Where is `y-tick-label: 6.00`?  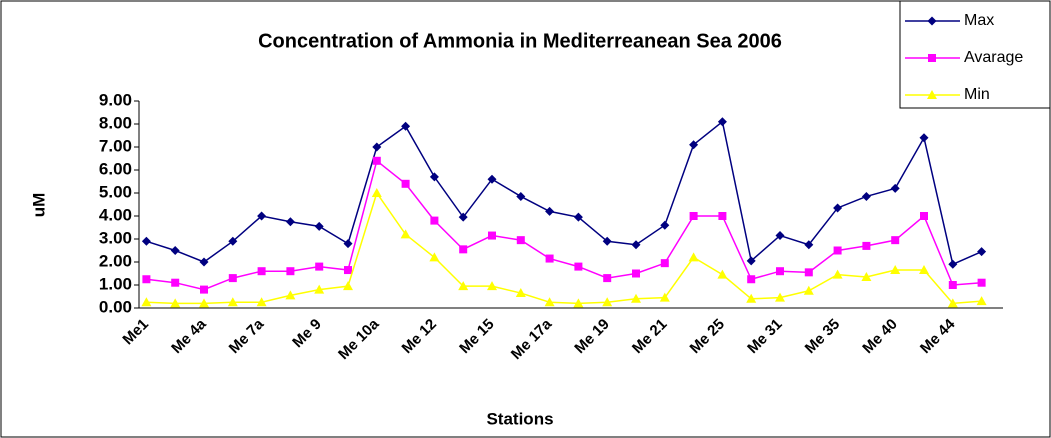 y-tick-label: 6.00 is located at coordinates (115, 168).